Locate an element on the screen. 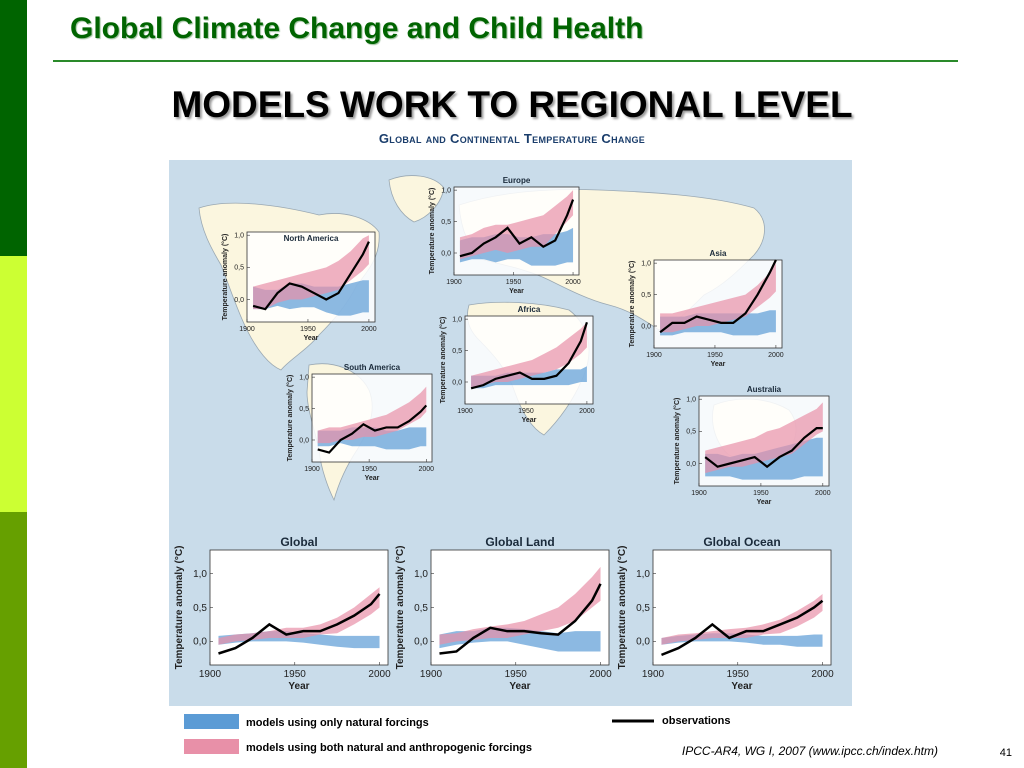 The width and height of the screenshot is (1024, 768). header-divider is located at coordinates (505, 61).